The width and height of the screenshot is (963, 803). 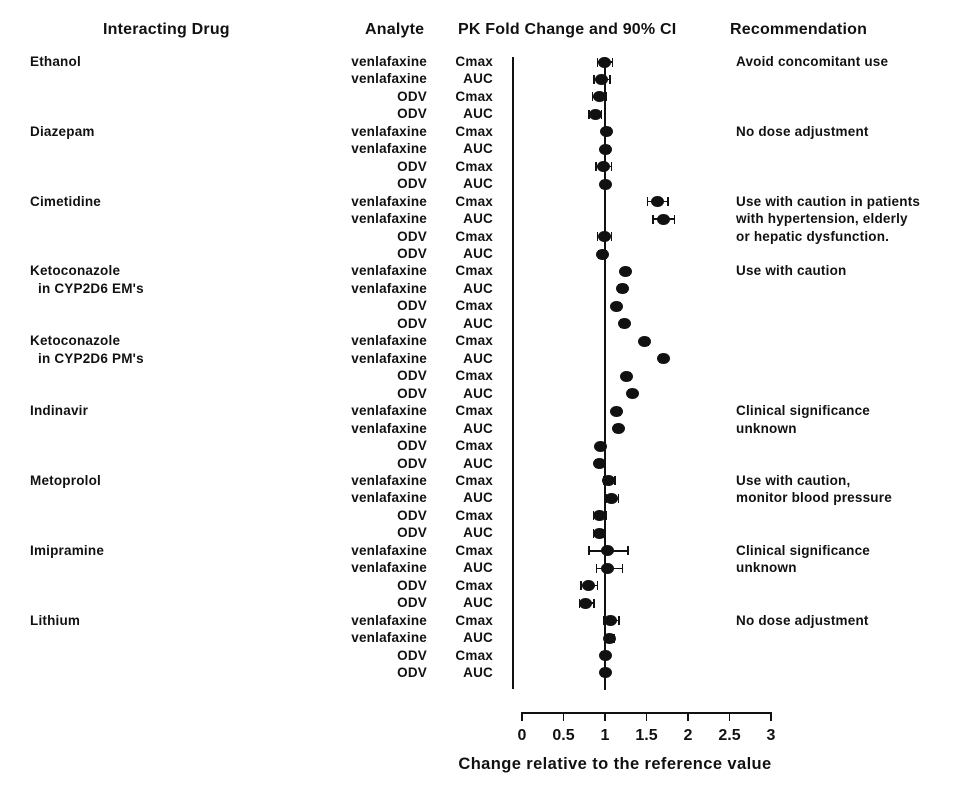 I want to click on column-header-analyte: Analyte, so click(x=395, y=29).